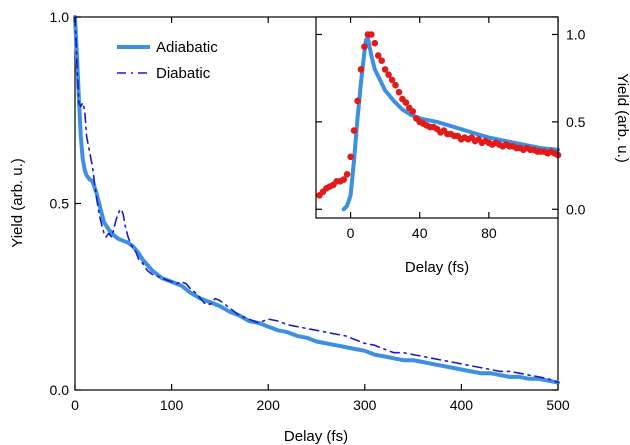 The height and width of the screenshot is (445, 630). What do you see at coordinates (172, 405) in the screenshot?
I see `x-tick-label: 100` at bounding box center [172, 405].